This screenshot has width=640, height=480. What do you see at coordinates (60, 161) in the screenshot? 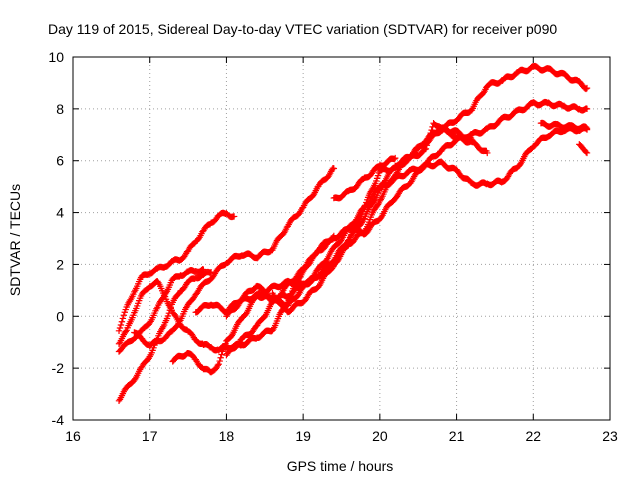
I see `y-tick-label: 6` at bounding box center [60, 161].